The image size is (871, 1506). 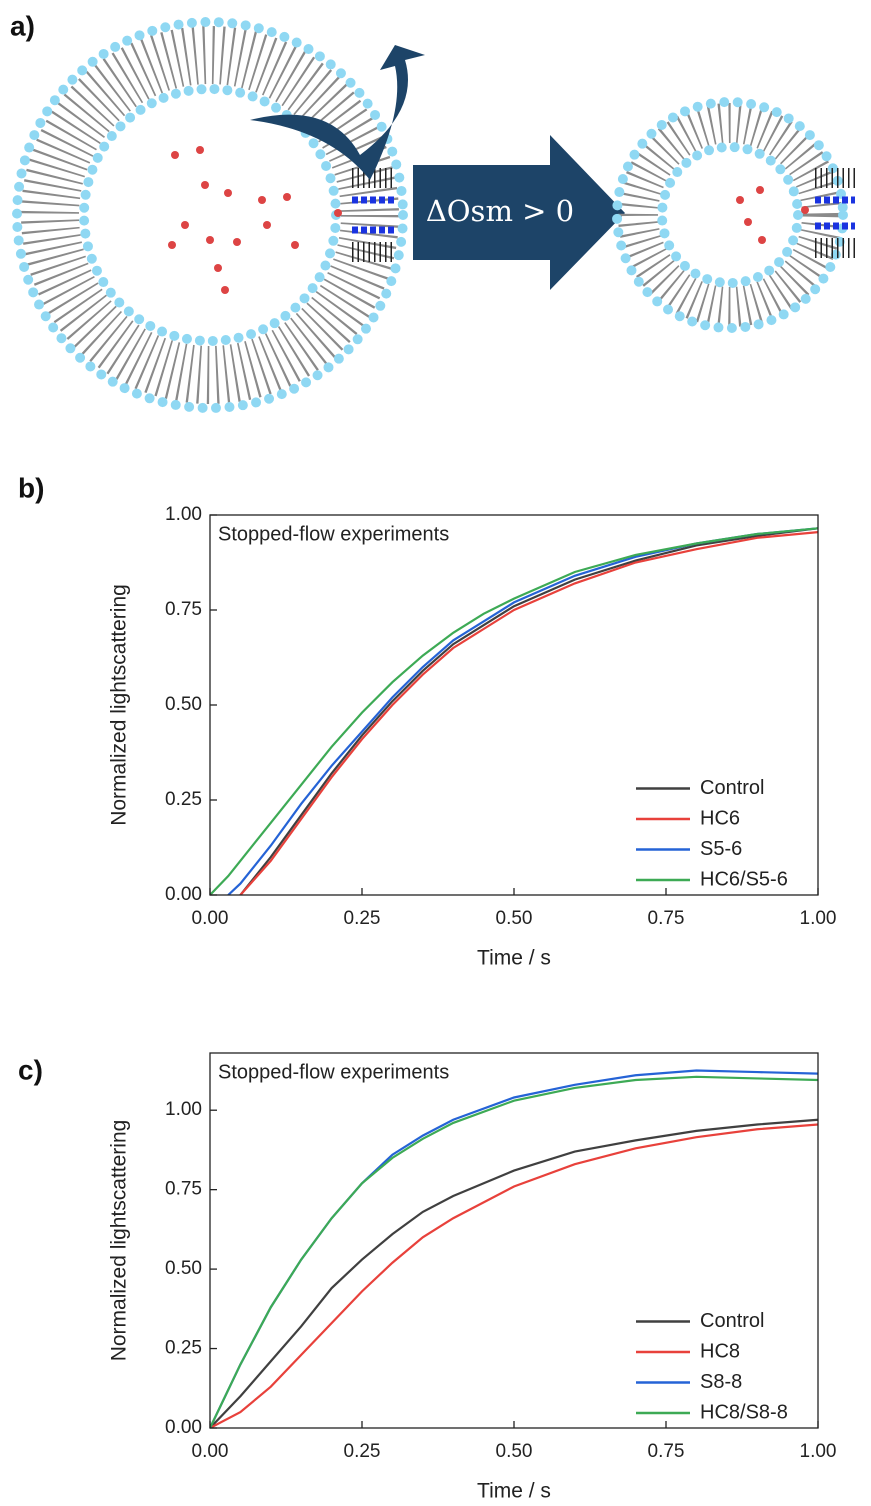 What do you see at coordinates (720, 1351) in the screenshot?
I see `legend-label: HC8` at bounding box center [720, 1351].